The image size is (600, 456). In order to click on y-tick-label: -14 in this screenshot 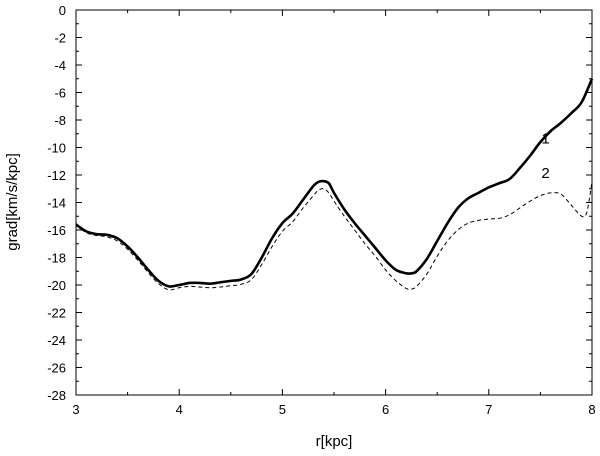, I will do `click(56, 203)`.